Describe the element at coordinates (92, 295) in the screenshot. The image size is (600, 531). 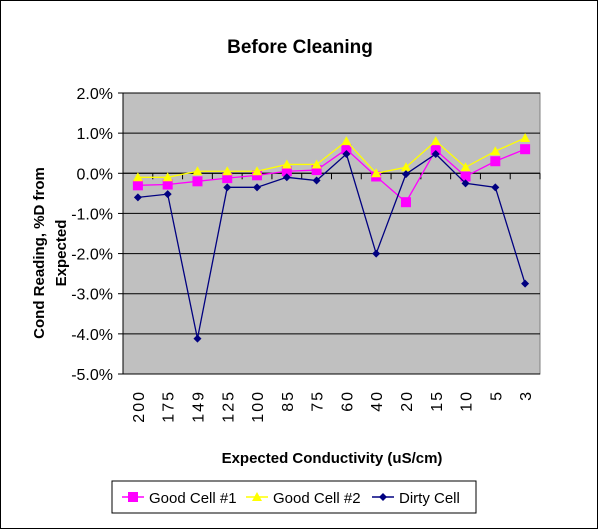
I see `y-tick-label: -3.0%` at that location.